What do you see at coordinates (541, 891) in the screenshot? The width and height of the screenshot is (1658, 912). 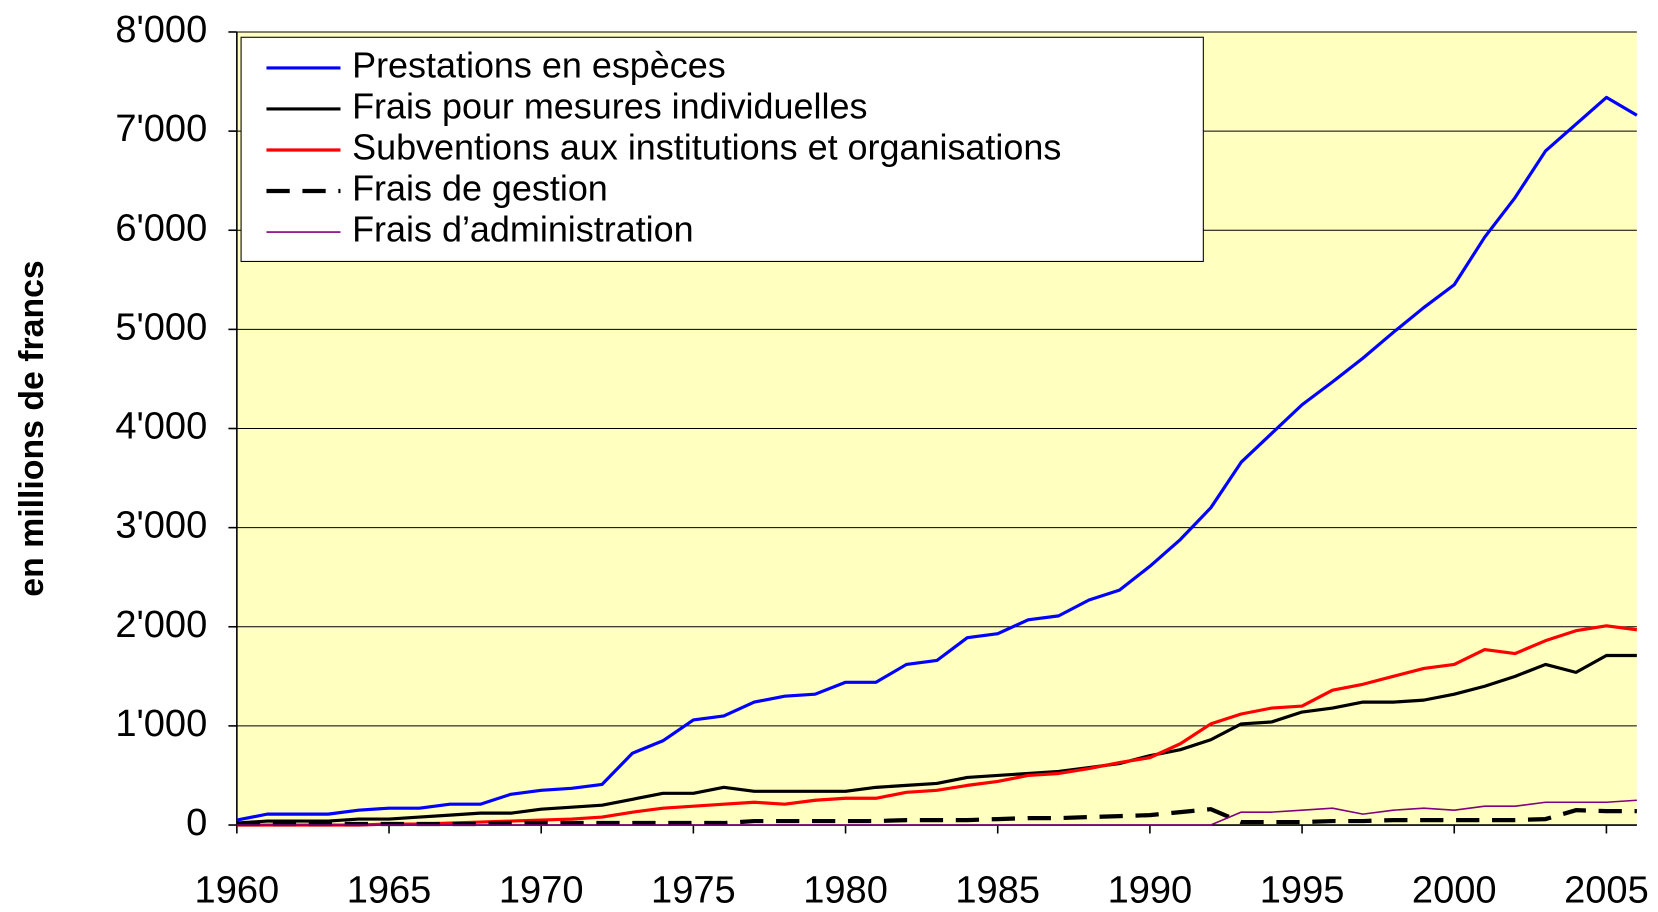 I see `x-tick-label: 1970` at bounding box center [541, 891].